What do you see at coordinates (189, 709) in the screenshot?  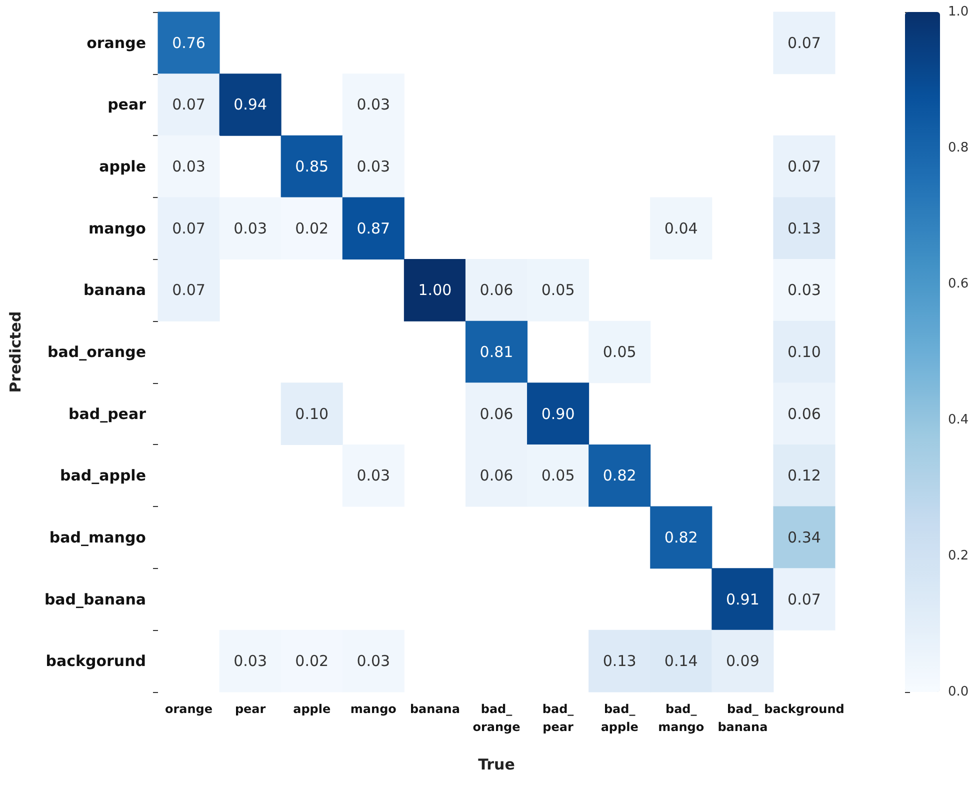 I see `x-tick-label: orange` at bounding box center [189, 709].